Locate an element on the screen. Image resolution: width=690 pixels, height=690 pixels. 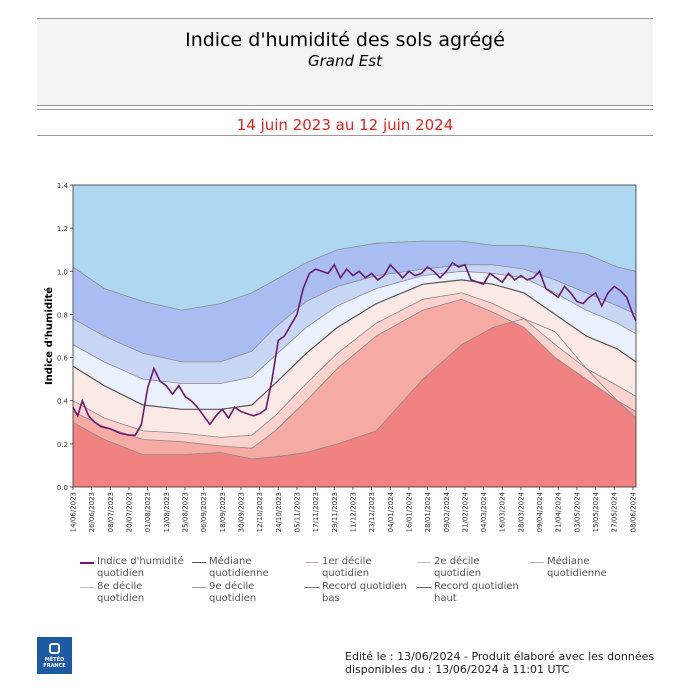
legend-item: 1er décile quotidien is located at coordinates (360, 568).